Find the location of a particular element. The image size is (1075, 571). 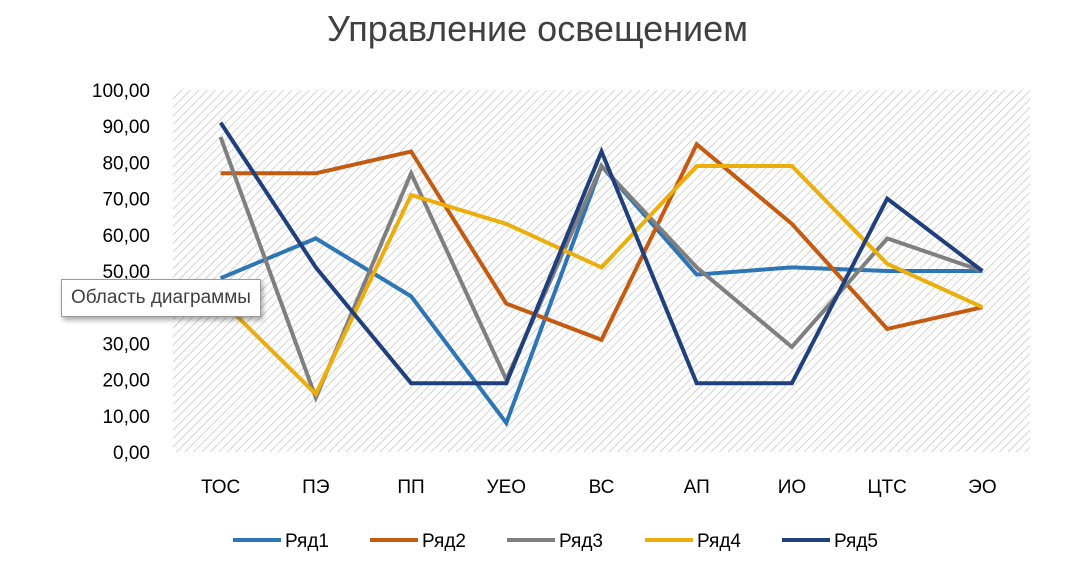

y-tick-label: 20,00 is located at coordinates (126, 381).